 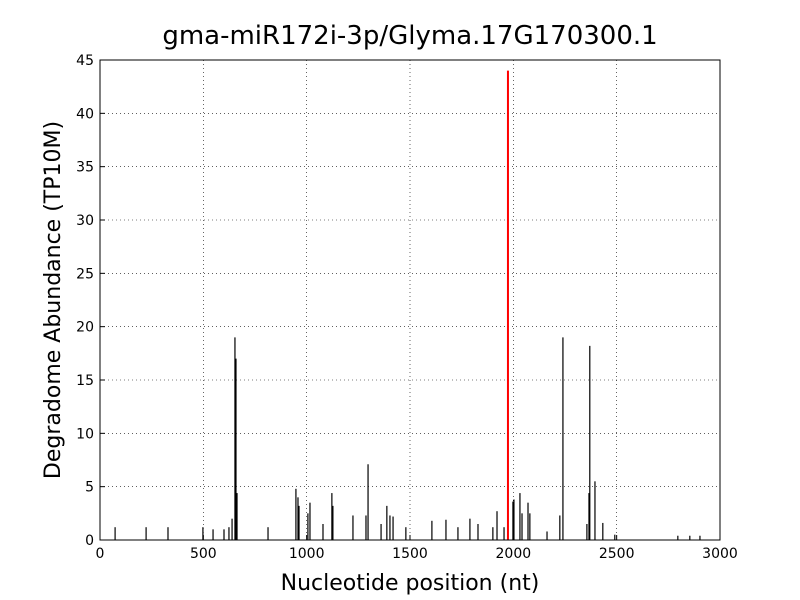 What do you see at coordinates (85, 434) in the screenshot?
I see `y-tick-label: 10` at bounding box center [85, 434].